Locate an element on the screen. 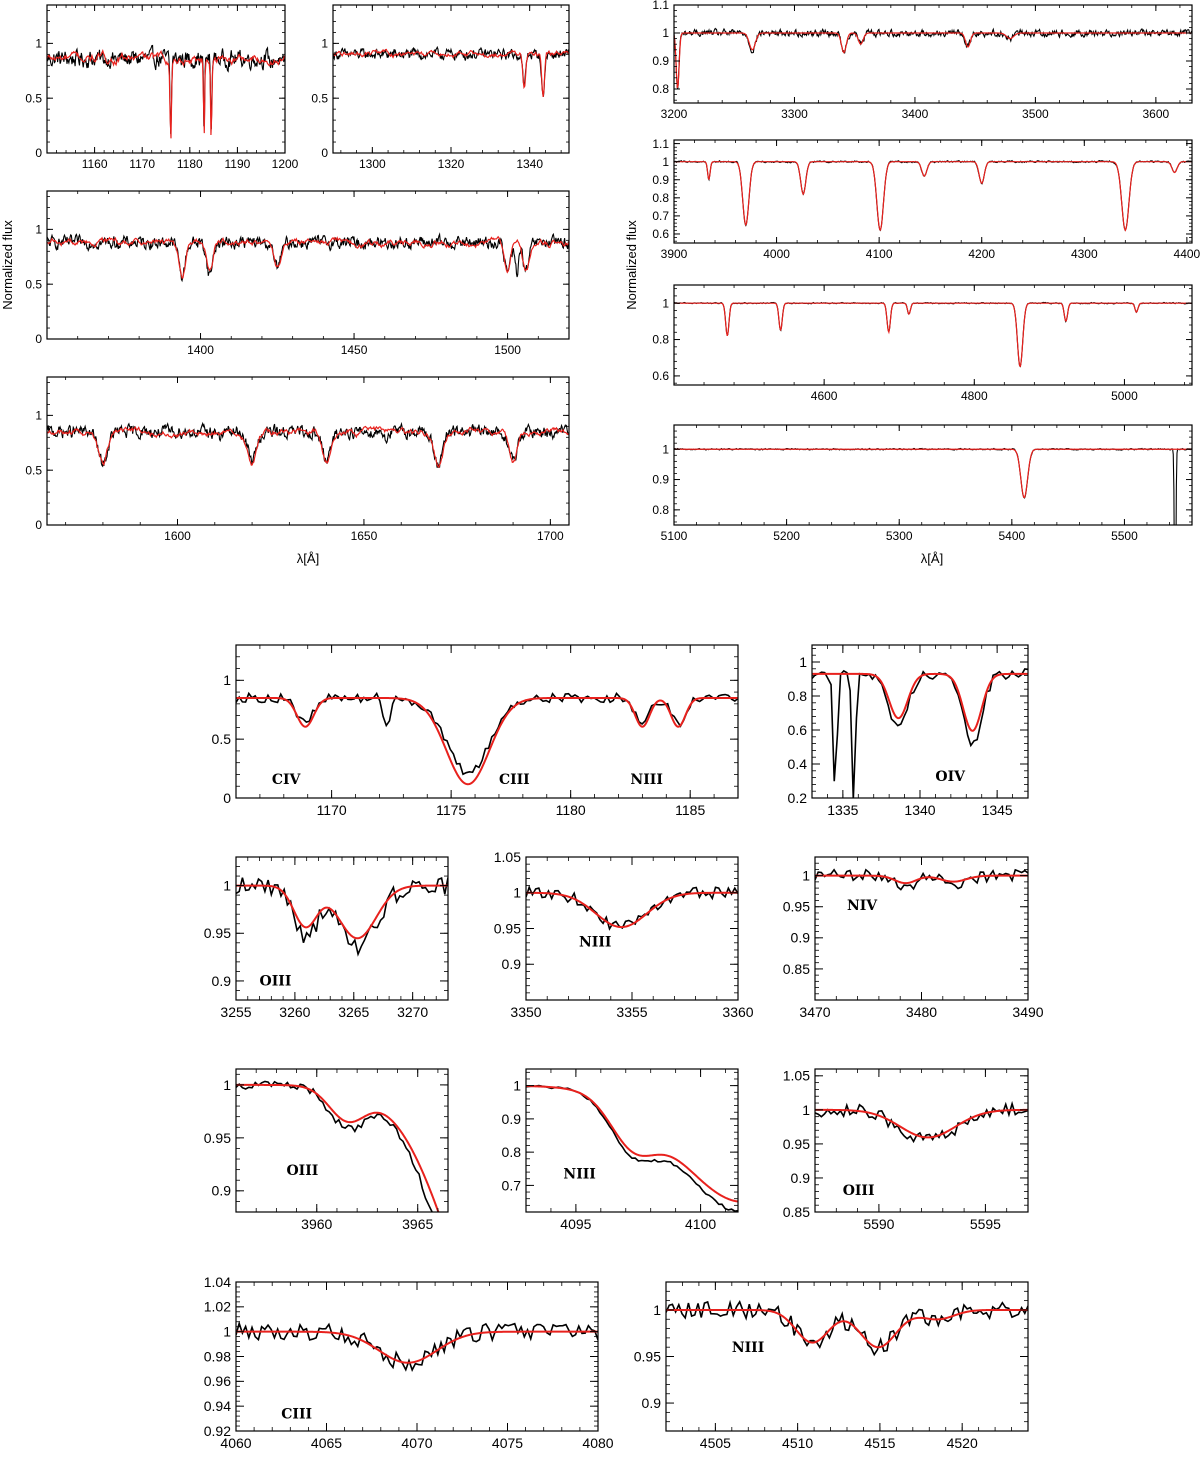 This screenshot has height=1462, width=1200. frame-u1 is located at coordinates (166, 79).